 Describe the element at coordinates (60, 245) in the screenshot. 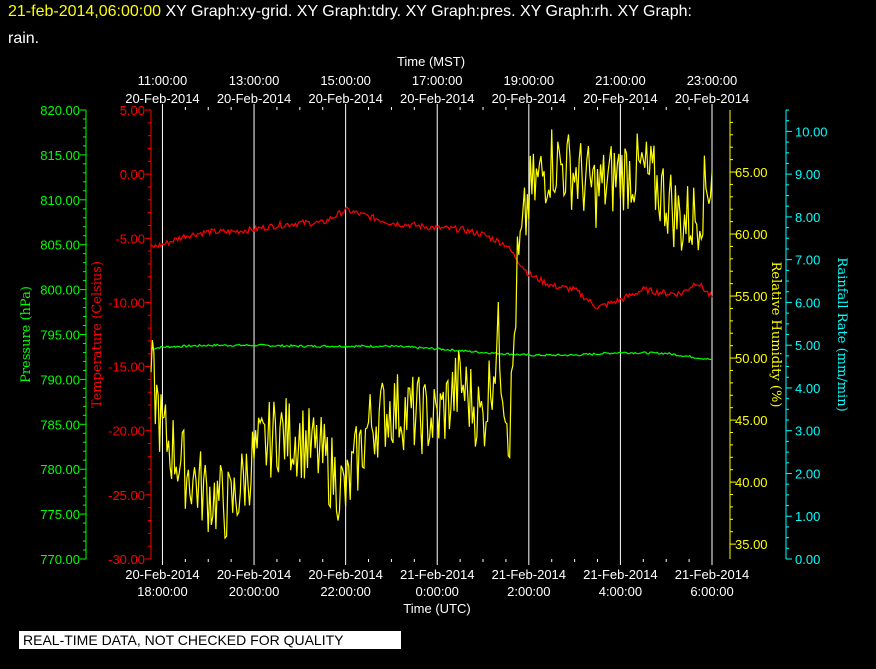

I see `pressure-tick-label: 805.00` at that location.